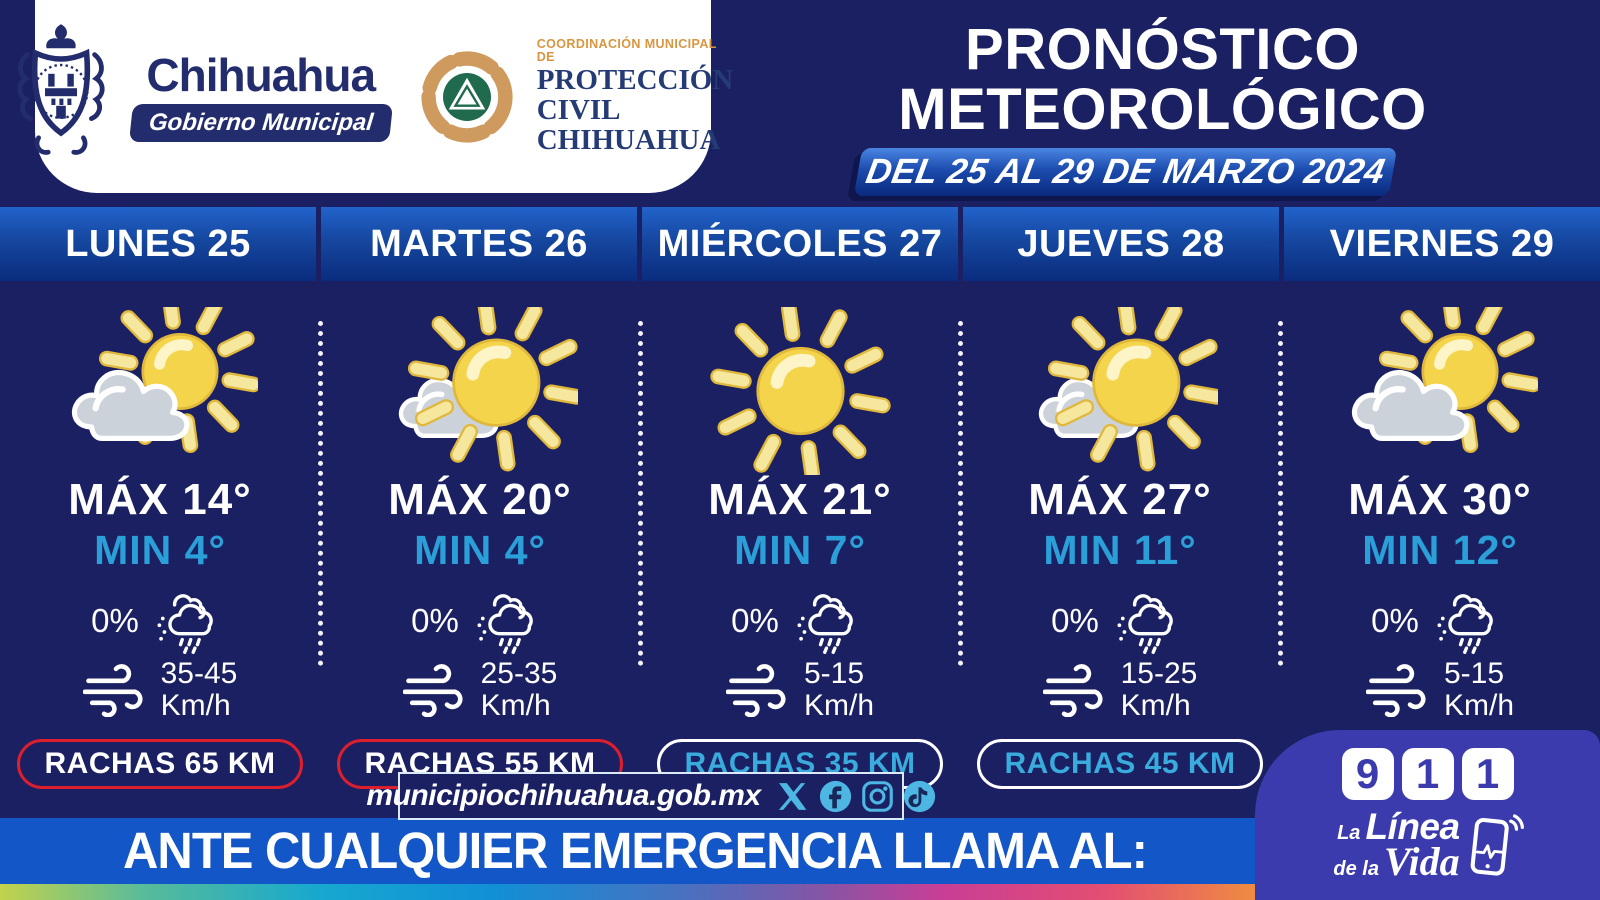 The width and height of the screenshot is (1600, 900). I want to click on min-temp: MIN 12°, so click(1440, 550).